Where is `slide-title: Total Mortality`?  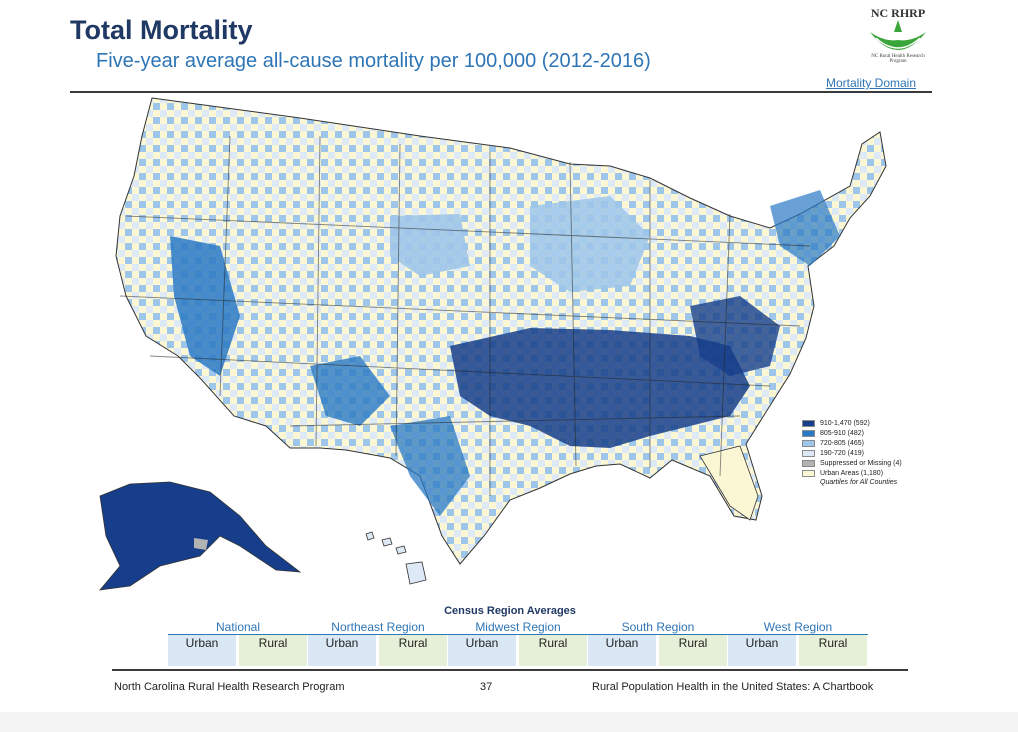 slide-title: Total Mortality is located at coordinates (161, 30).